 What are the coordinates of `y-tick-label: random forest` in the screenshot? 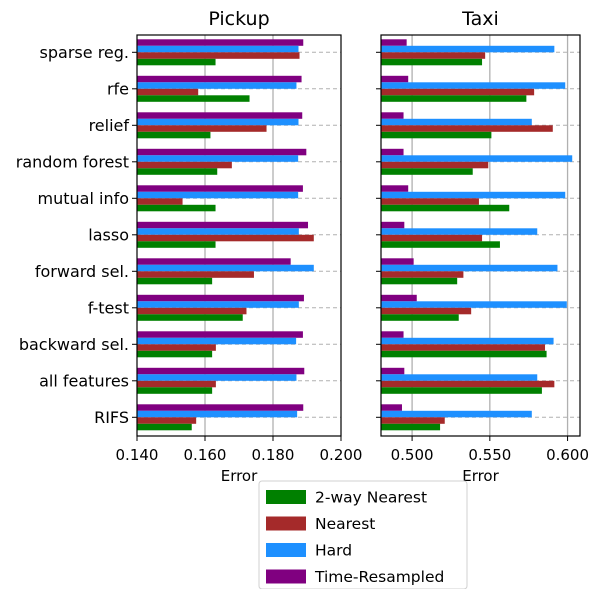 It's located at (72, 161).